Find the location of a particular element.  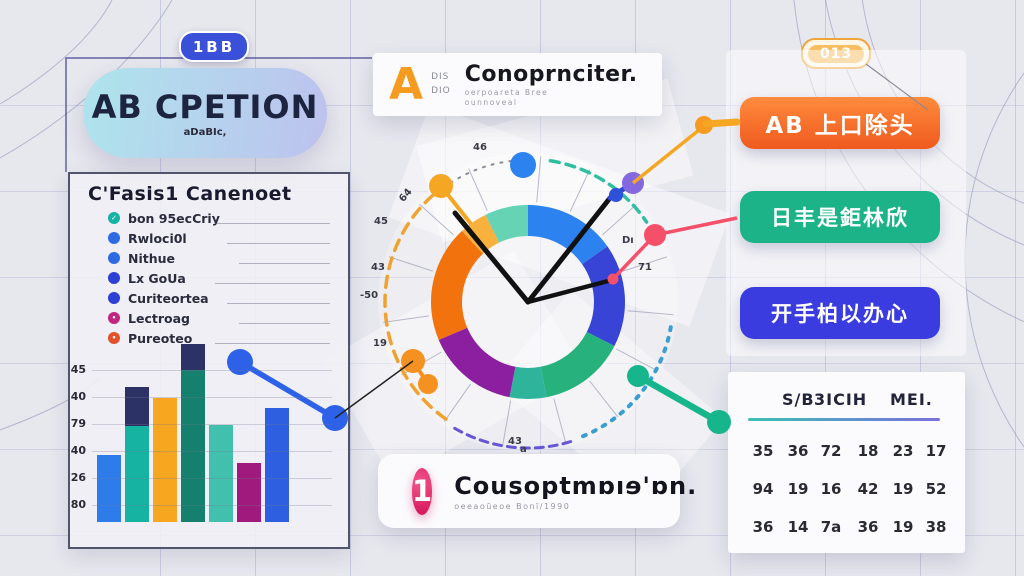

legend-label: Curiteortea is located at coordinates (168, 298).